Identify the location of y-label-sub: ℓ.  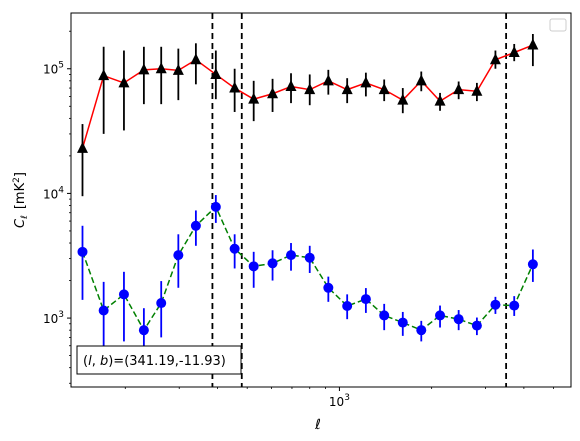
(25, 217).